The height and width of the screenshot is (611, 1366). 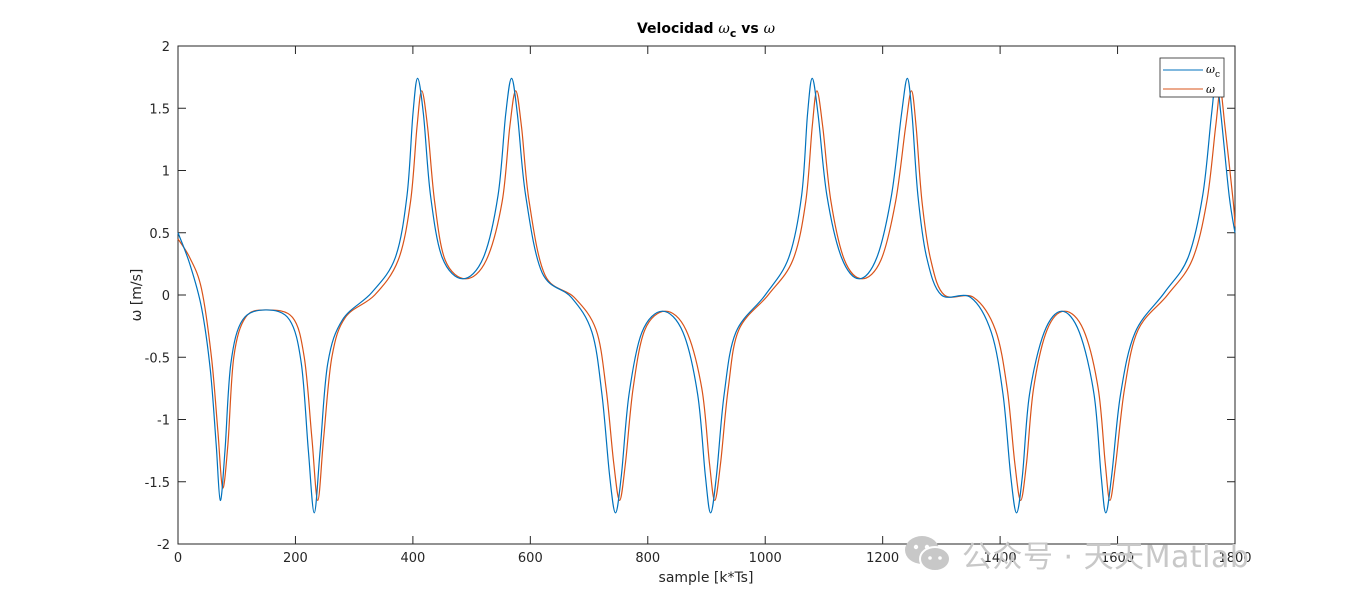 What do you see at coordinates (178, 558) in the screenshot?
I see `x-tick-label: 0` at bounding box center [178, 558].